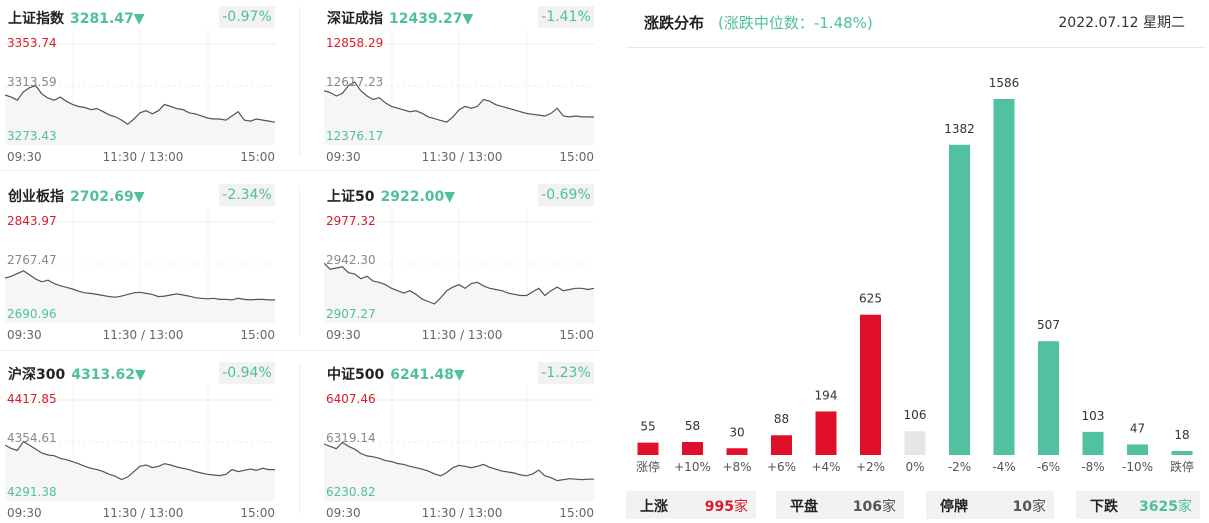  What do you see at coordinates (840, 505) in the screenshot?
I see `summary-flat: 平盘 106家` at bounding box center [840, 505].